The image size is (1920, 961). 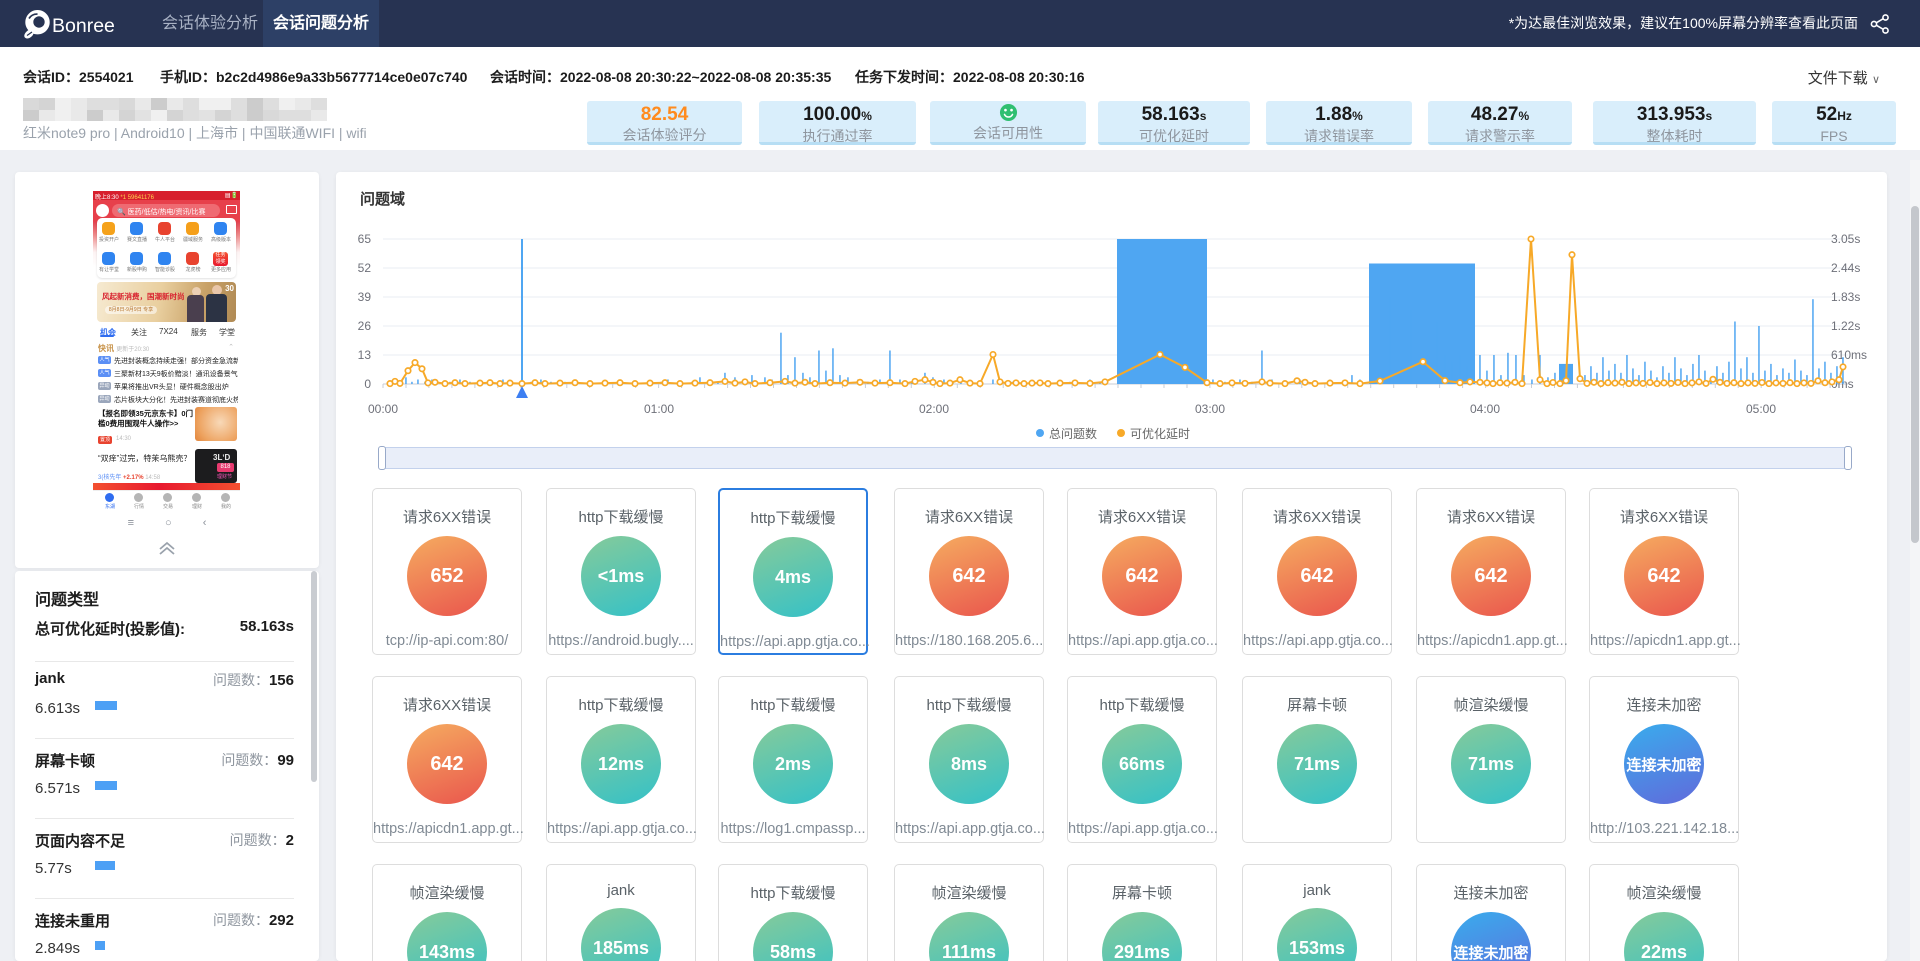 I want to click on svg-text: 01:00, so click(x=659, y=409).